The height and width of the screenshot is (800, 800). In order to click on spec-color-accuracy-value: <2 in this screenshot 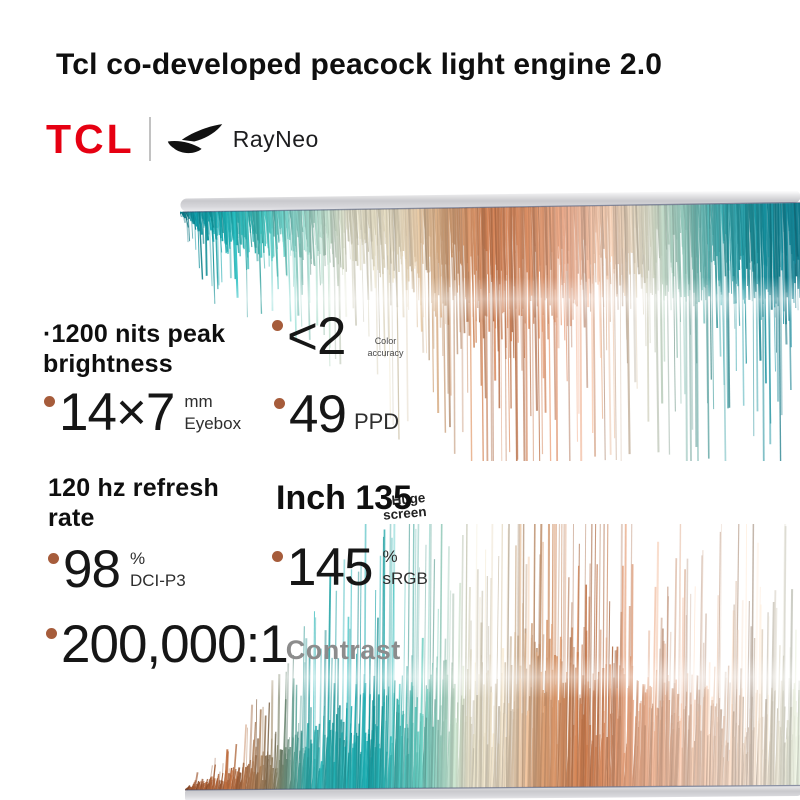, I will do `click(316, 336)`.